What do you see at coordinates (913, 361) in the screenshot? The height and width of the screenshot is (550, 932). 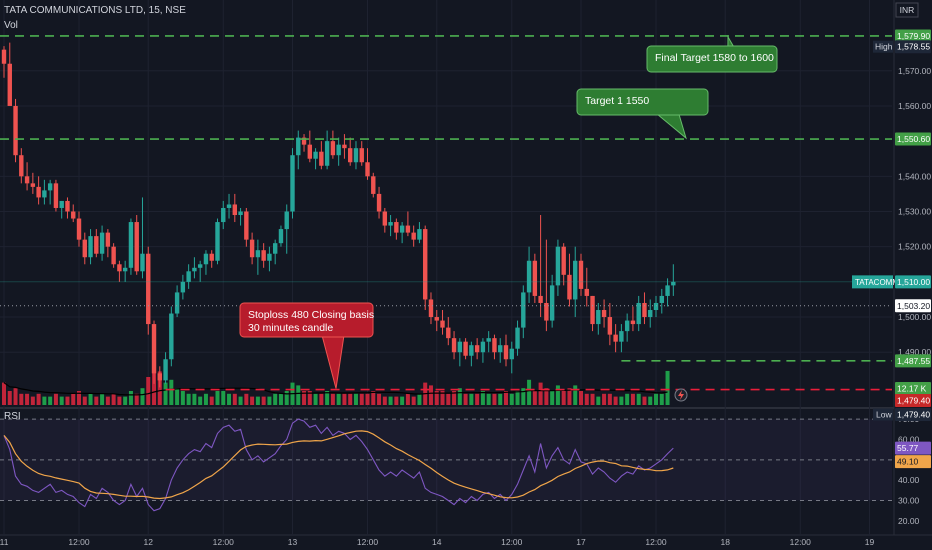 I see `label-support: 1,487.55` at bounding box center [913, 361].